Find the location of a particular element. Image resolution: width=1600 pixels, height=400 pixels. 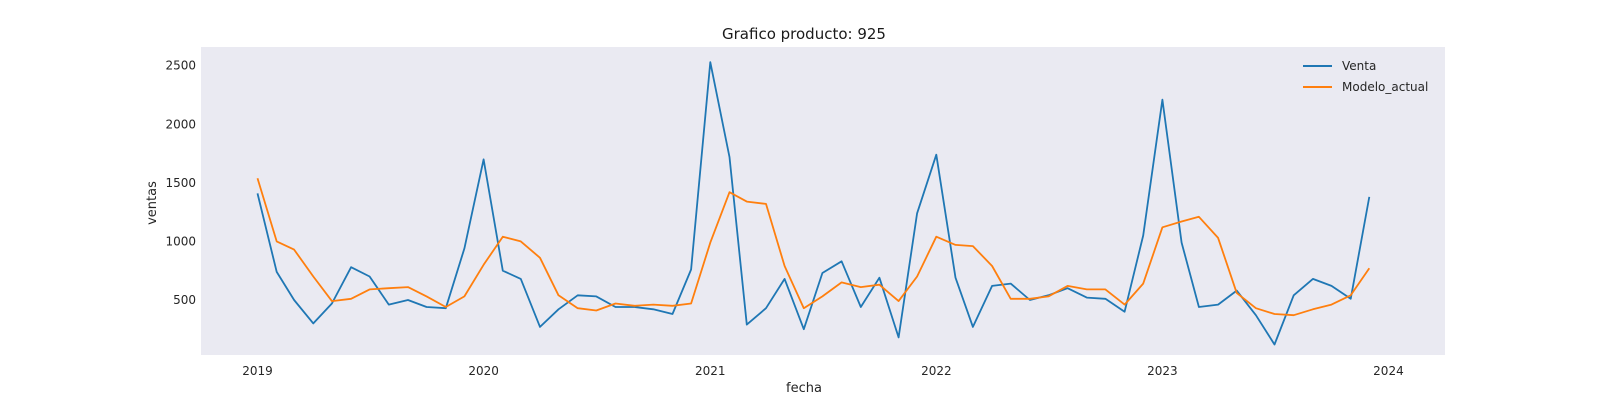

x-tick-label: 2020 is located at coordinates (483, 371).